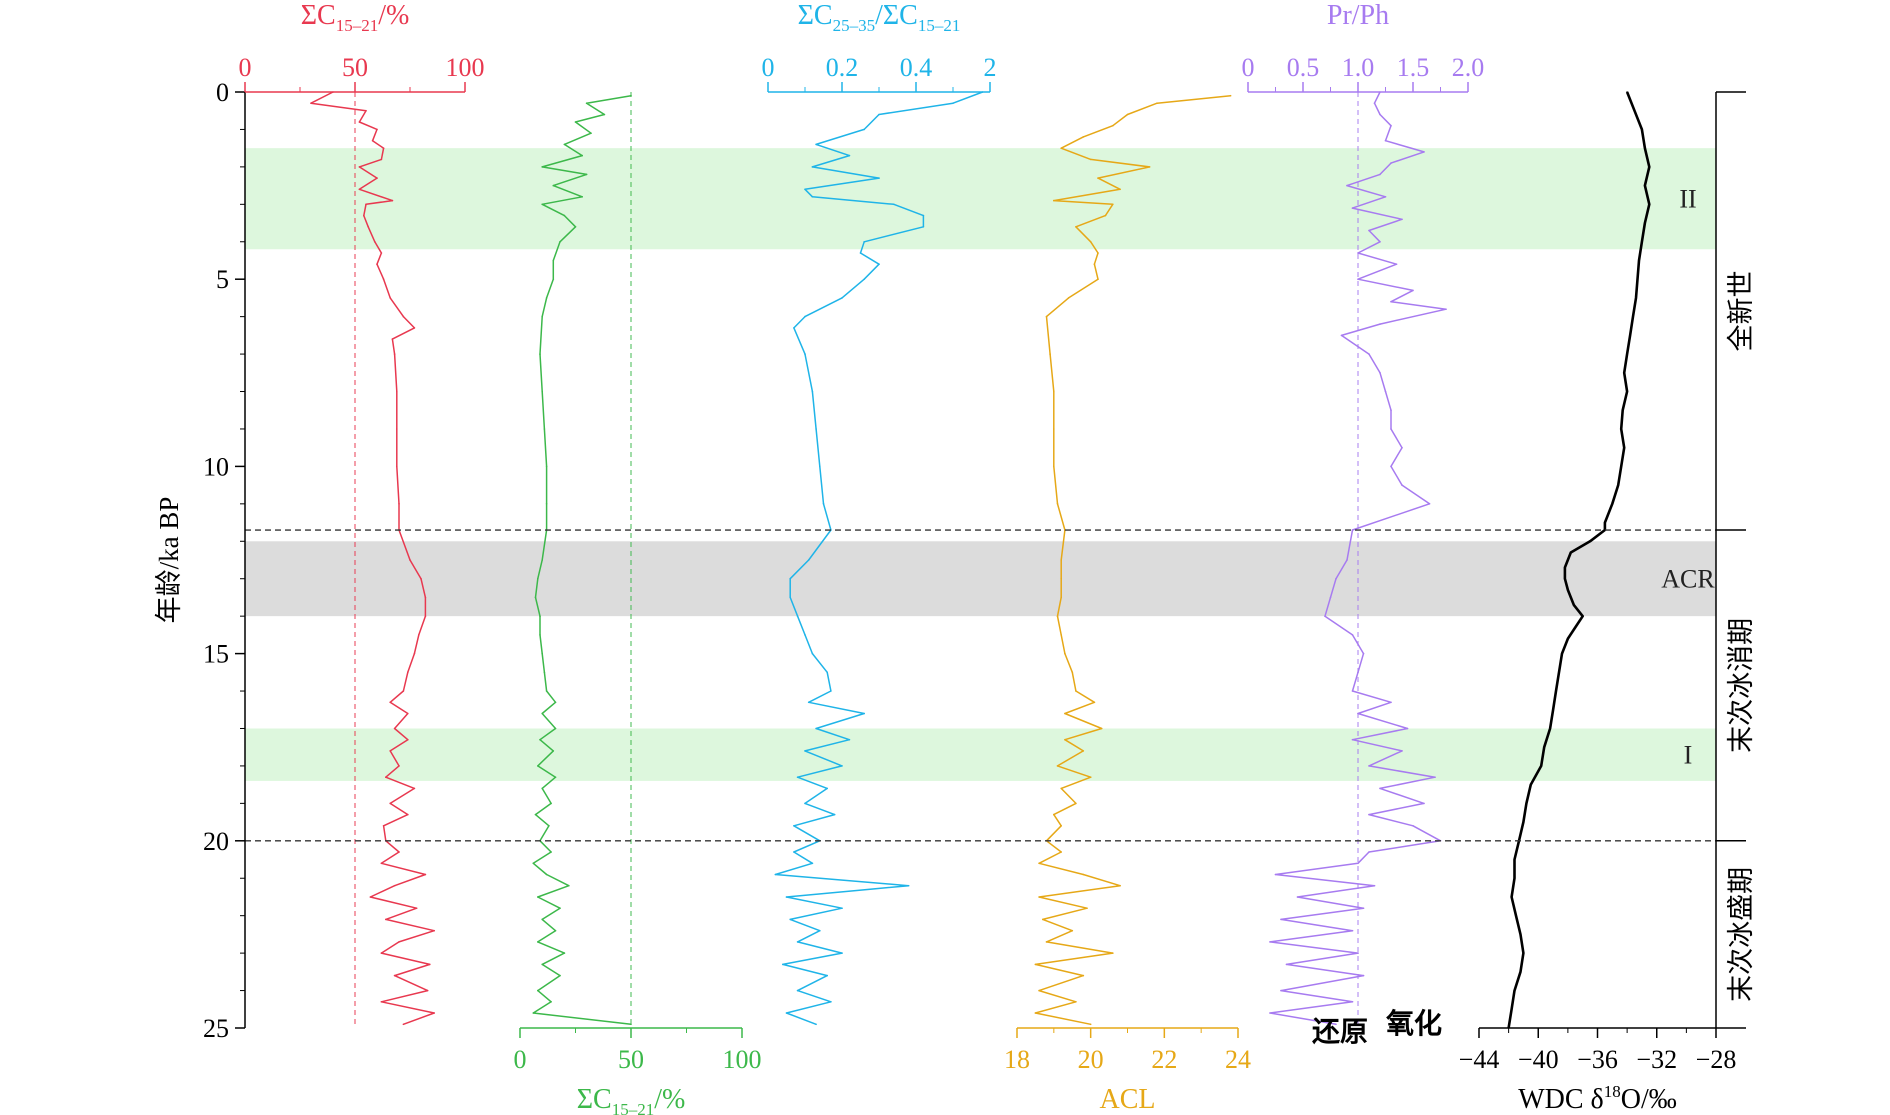 The width and height of the screenshot is (1890, 1115). I want to click on band-label-1: ACR, so click(1688, 579).